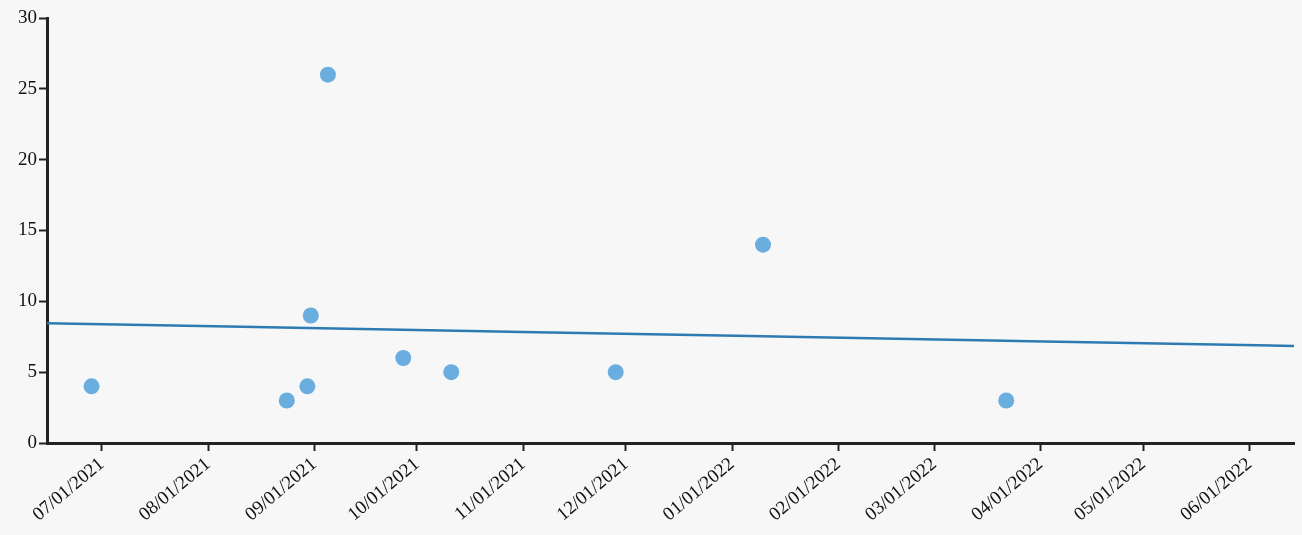 The width and height of the screenshot is (1302, 535). What do you see at coordinates (27, 158) in the screenshot?
I see `y-tick-label: 20` at bounding box center [27, 158].